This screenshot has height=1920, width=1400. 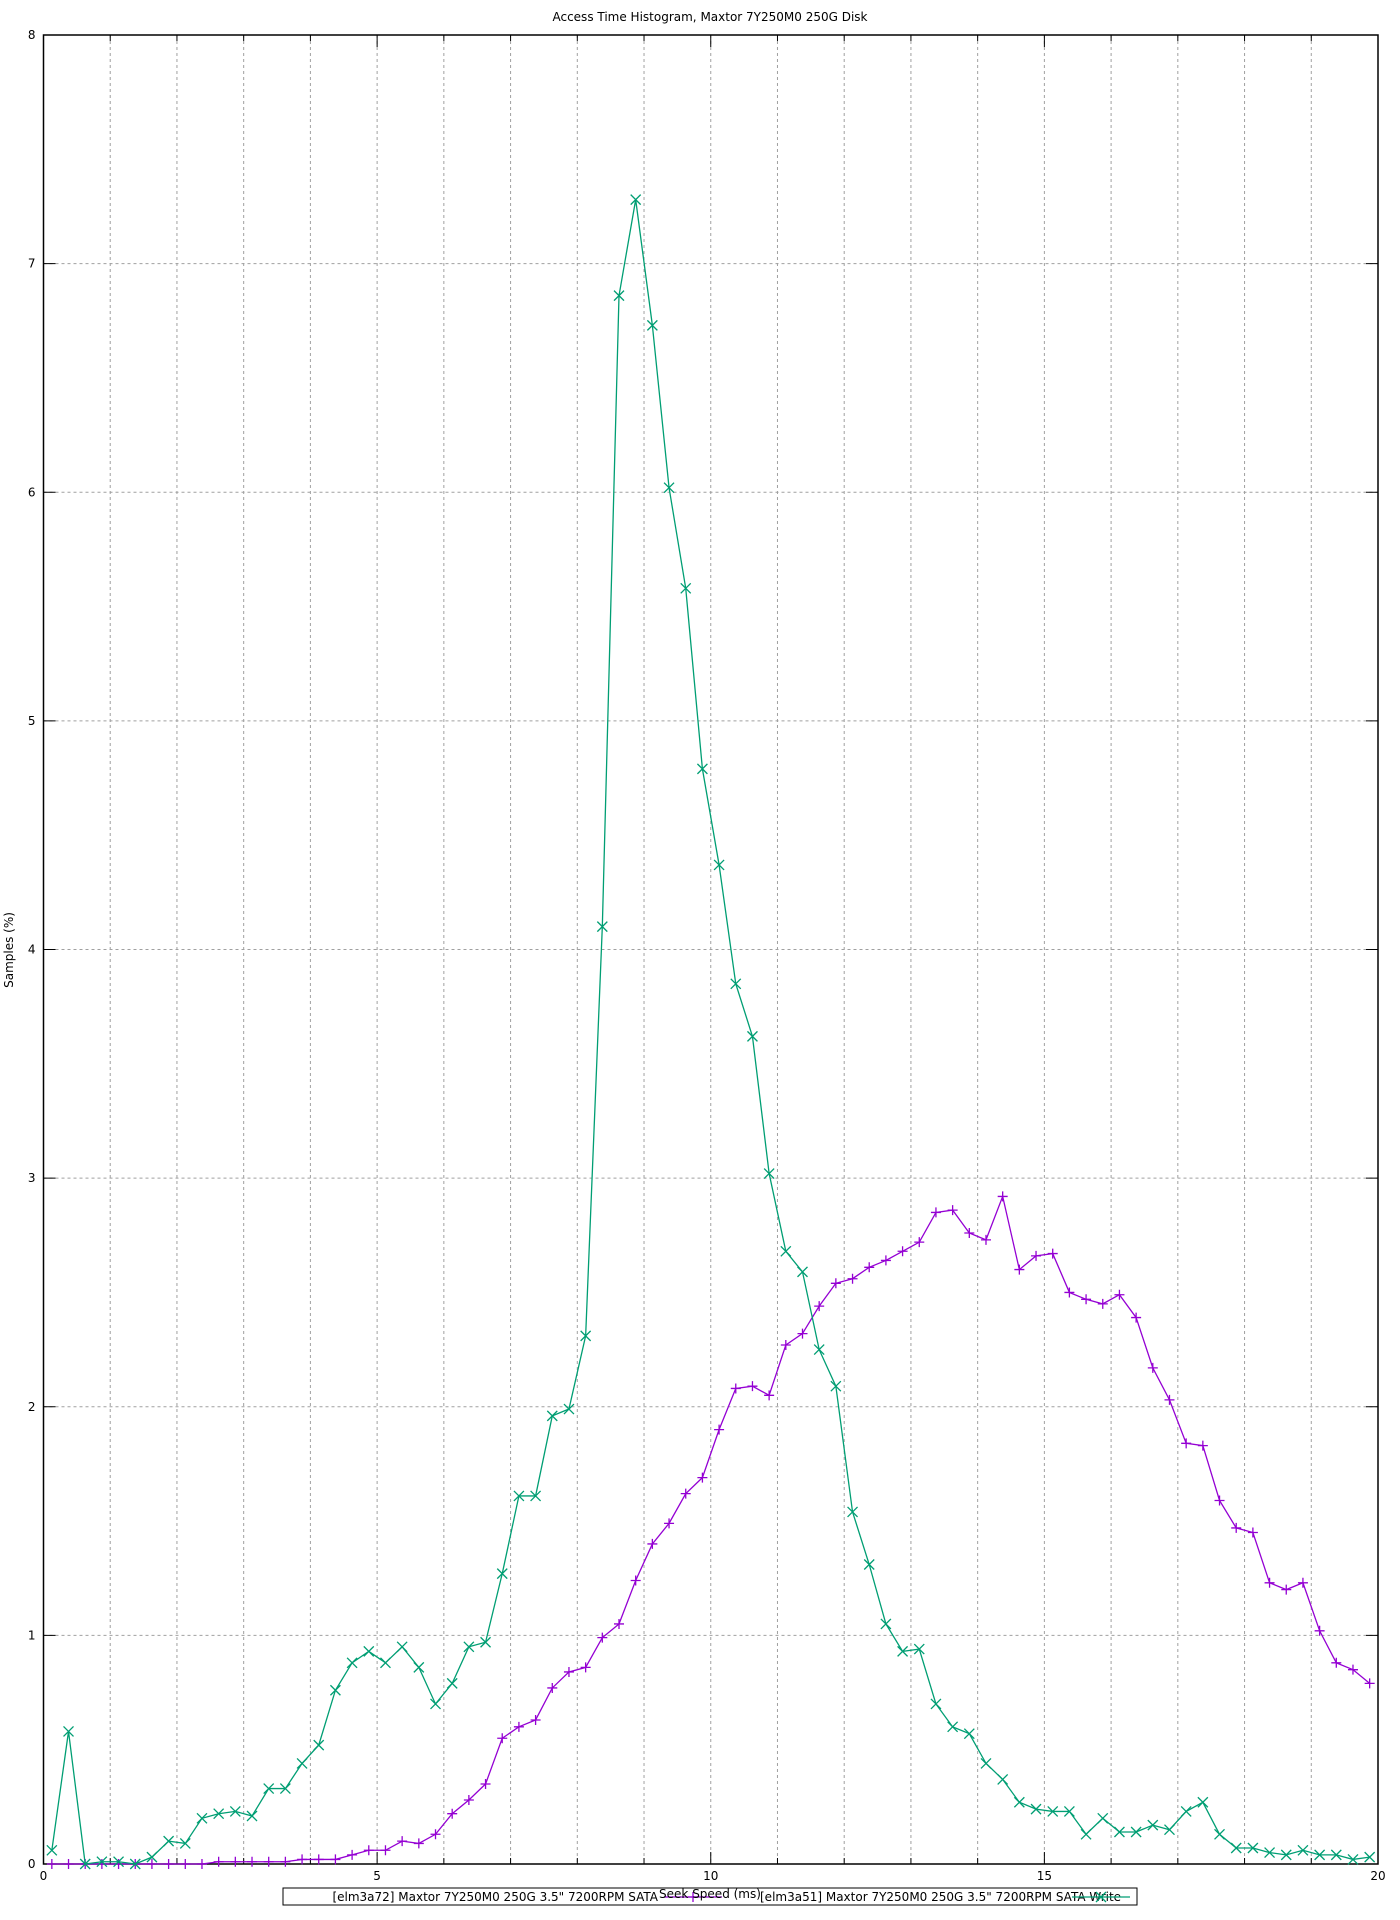 I want to click on y-tick-label: 6, so click(x=32, y=492).